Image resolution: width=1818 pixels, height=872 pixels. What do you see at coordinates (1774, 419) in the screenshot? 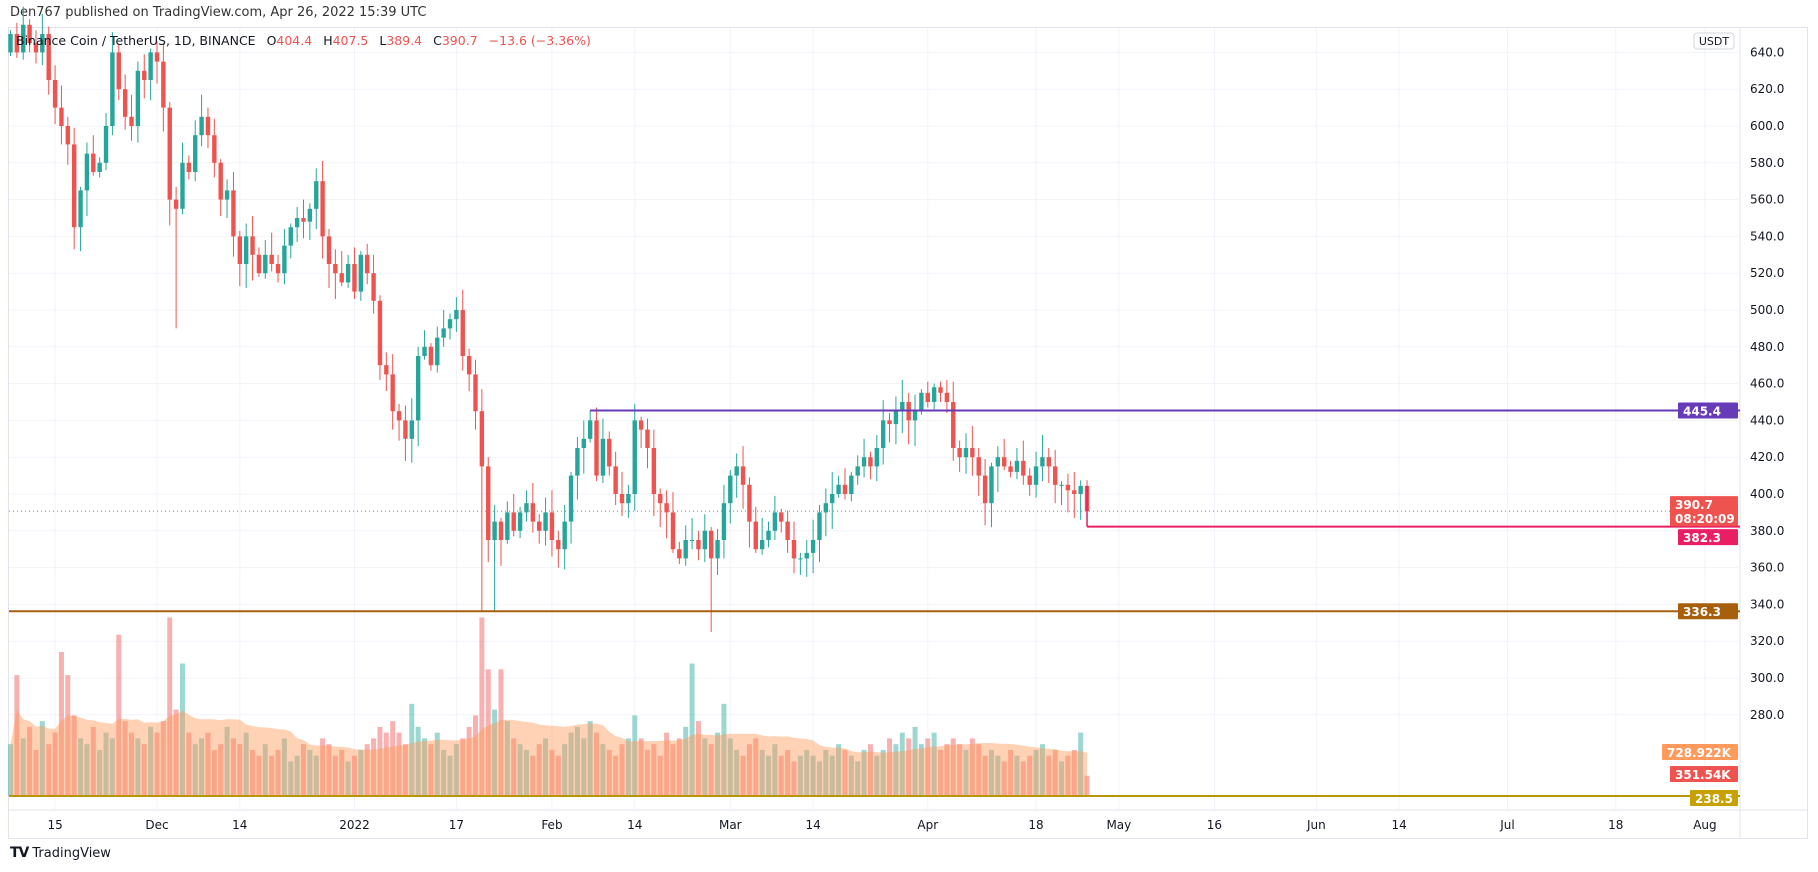
I see `price-axis-scrollbar` at bounding box center [1774, 419].